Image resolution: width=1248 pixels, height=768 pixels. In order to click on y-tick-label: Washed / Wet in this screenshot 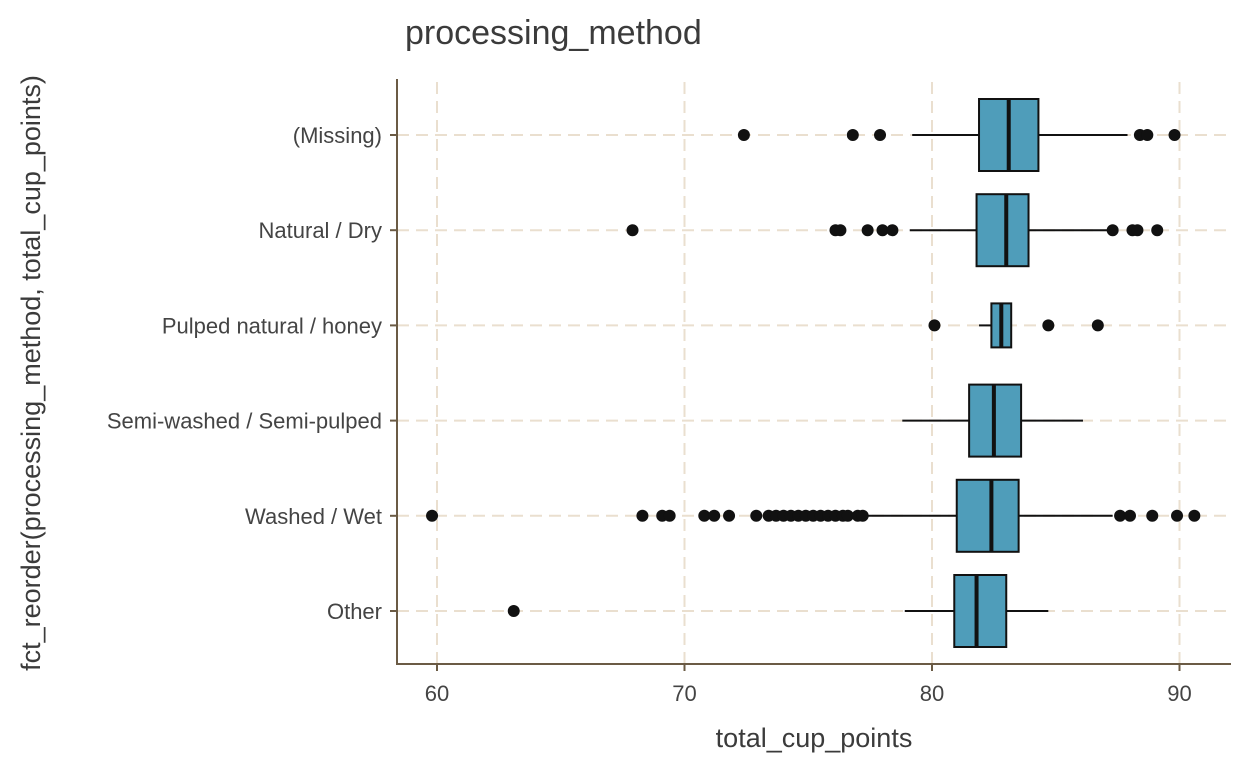, I will do `click(313, 516)`.